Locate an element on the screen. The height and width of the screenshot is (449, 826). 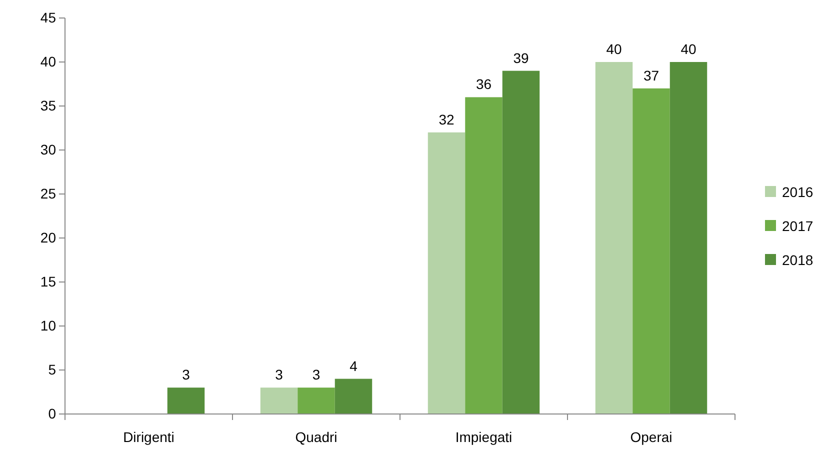
x-tick-label: Operai is located at coordinates (651, 437).